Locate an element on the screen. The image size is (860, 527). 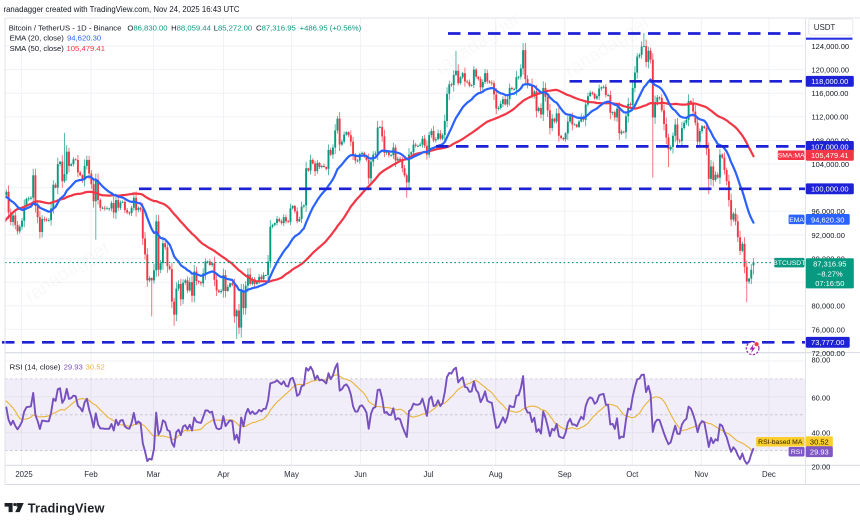
svg-text: Mar is located at coordinates (154, 474).